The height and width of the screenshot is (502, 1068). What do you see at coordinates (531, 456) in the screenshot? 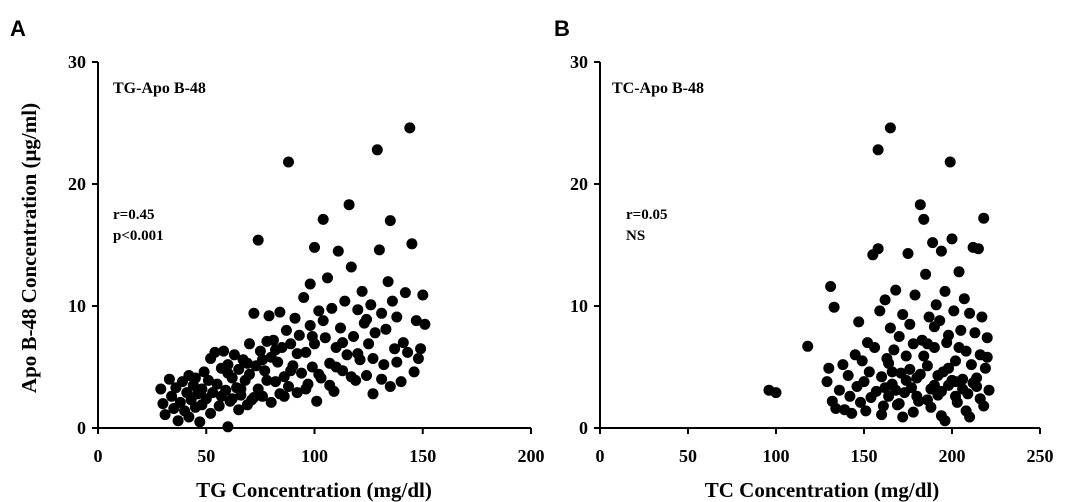
I see `panel-a-x-tick-label: 200` at bounding box center [531, 456].